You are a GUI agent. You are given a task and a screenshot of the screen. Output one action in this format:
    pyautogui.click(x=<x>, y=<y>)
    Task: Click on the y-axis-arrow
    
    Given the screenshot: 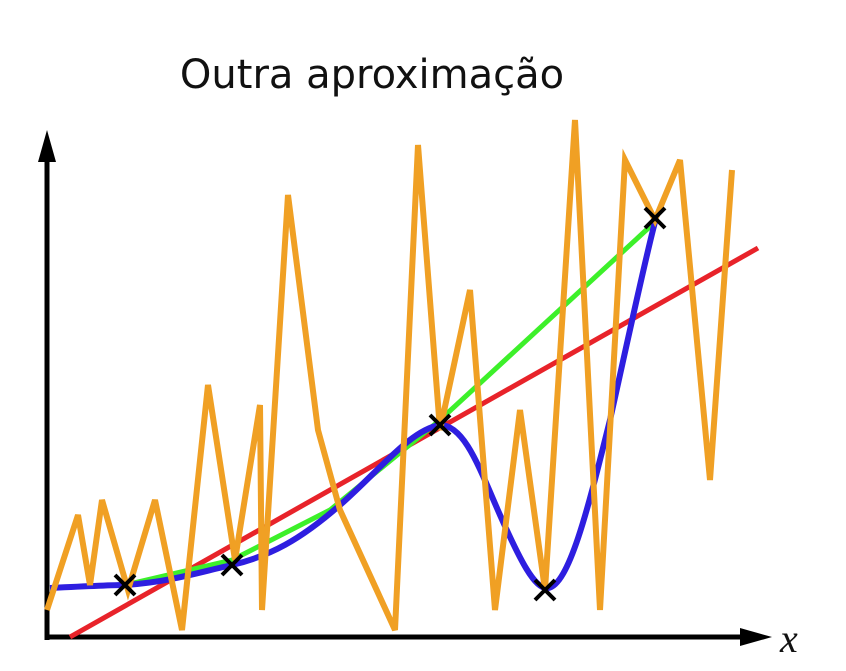 What is the action you would take?
    pyautogui.click(x=47, y=146)
    